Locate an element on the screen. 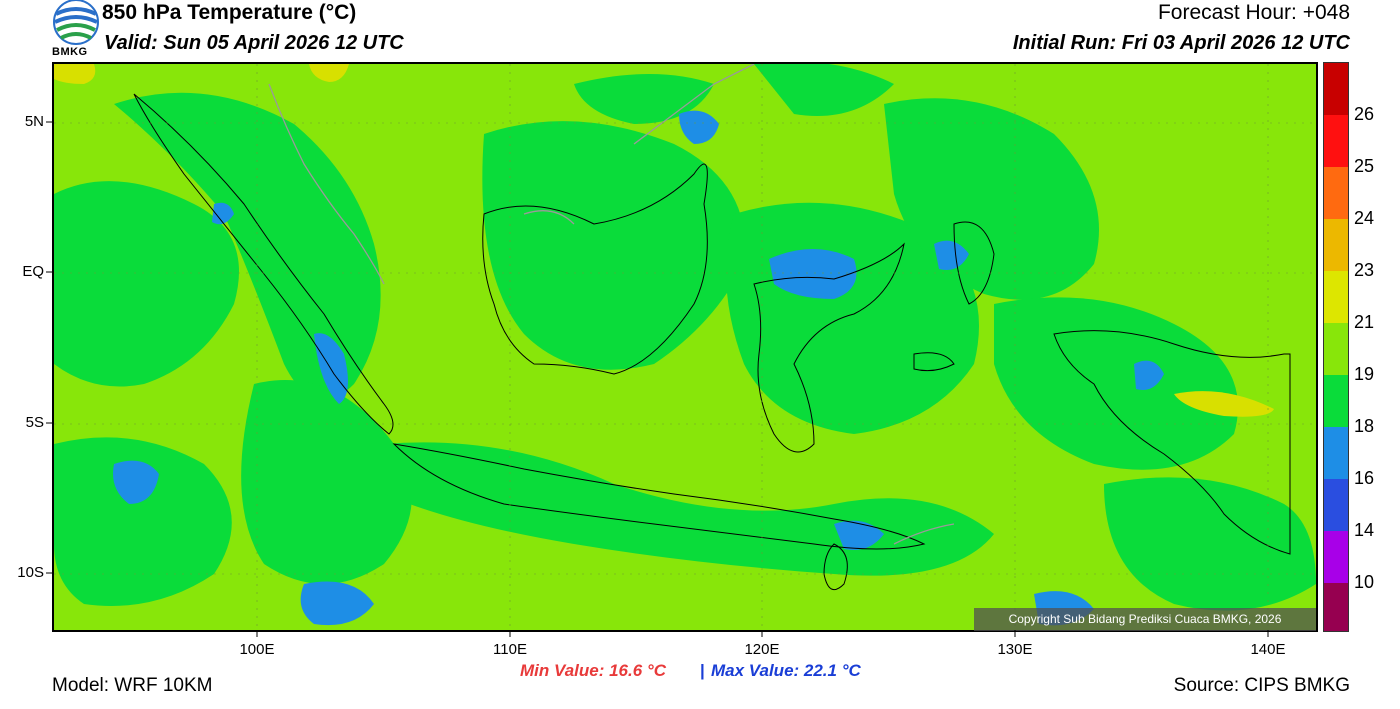 Image resolution: width=1400 pixels, height=709 pixels. colorbar-label-23: 23 is located at coordinates (1364, 270).